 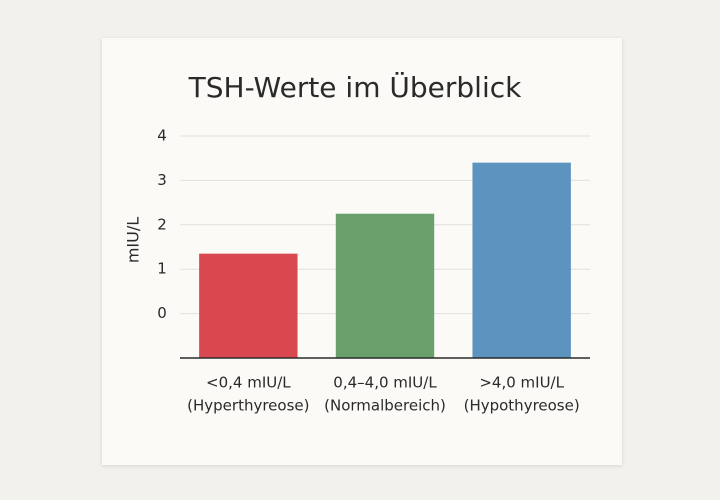 I want to click on y-tick-label: 4, so click(x=162, y=136).